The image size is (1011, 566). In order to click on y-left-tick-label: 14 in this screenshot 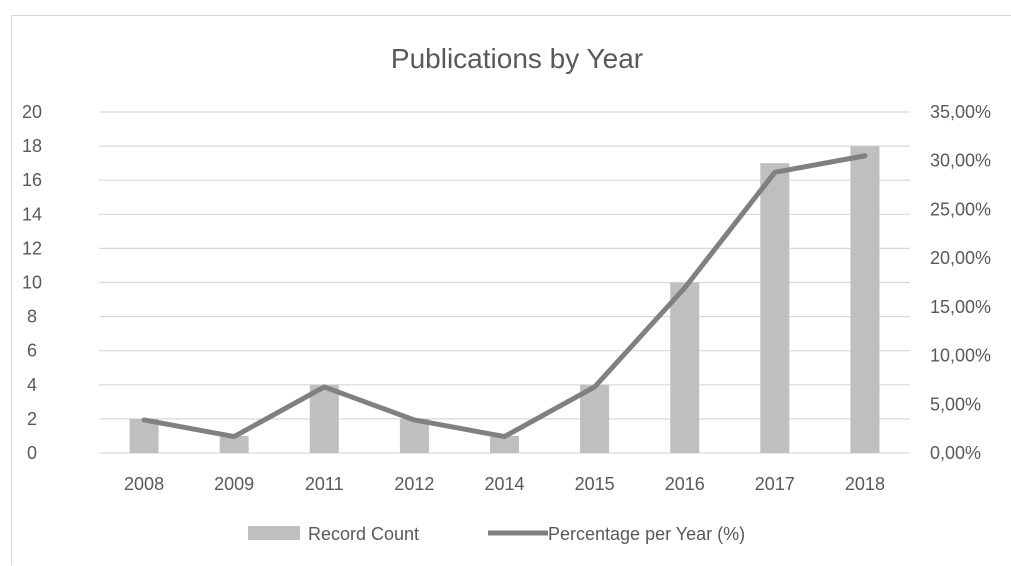, I will do `click(32, 214)`.